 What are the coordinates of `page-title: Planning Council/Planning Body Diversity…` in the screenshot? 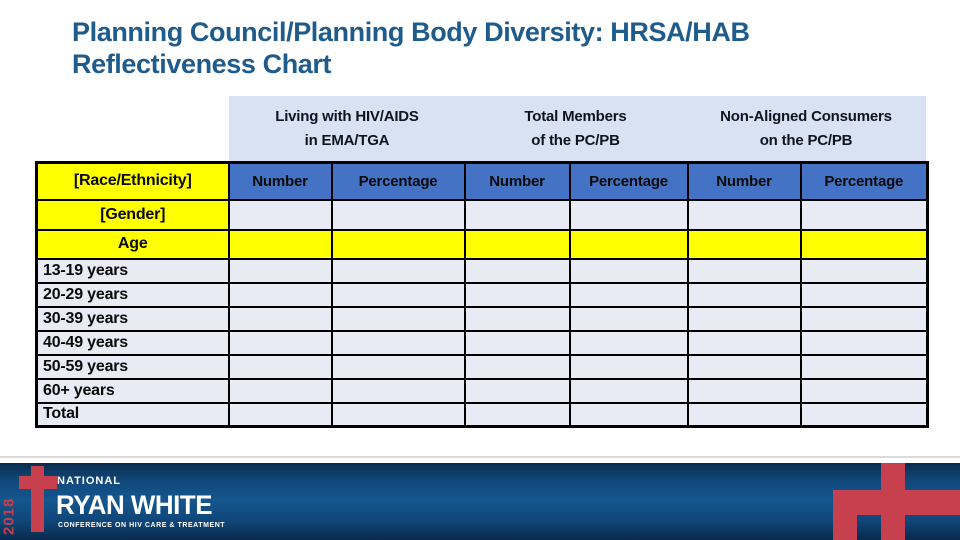 It's located at (411, 48).